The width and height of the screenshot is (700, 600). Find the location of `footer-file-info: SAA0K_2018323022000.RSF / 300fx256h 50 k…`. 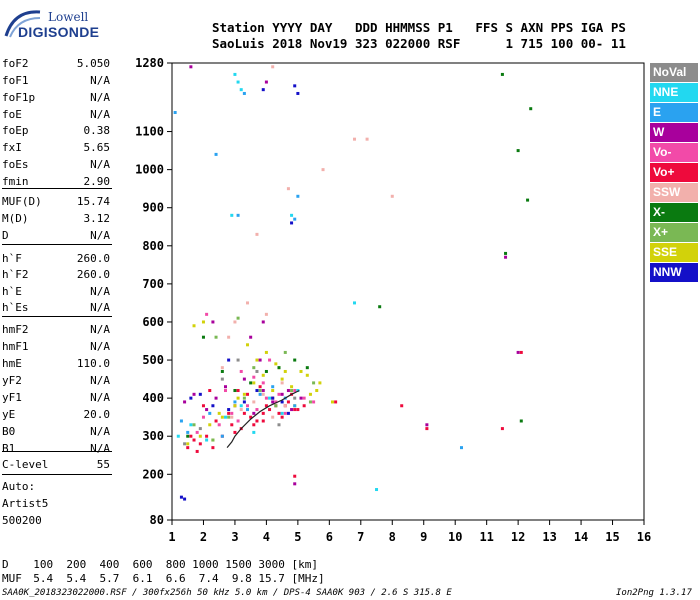

footer-file-info: SAA0K_2018323022000.RSF / 300fx256h 50 k… is located at coordinates (227, 593).